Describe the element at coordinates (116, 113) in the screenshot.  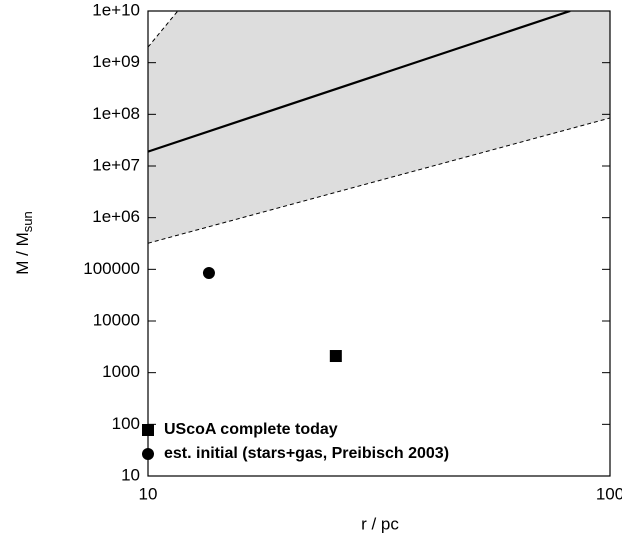
I see `y-tick-label: 1e+08` at that location.